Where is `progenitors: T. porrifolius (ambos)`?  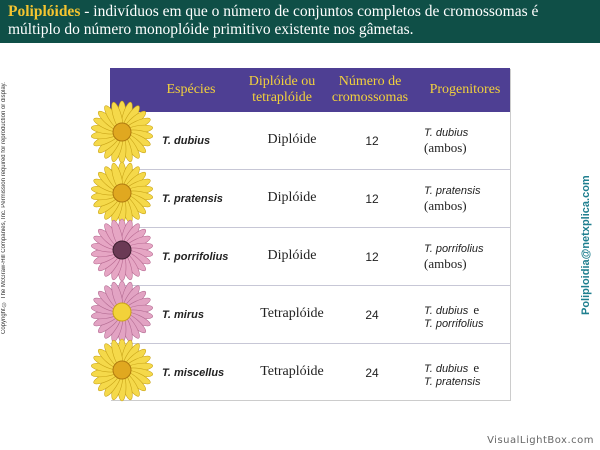 progenitors: T. porrifolius (ambos) is located at coordinates (467, 257).